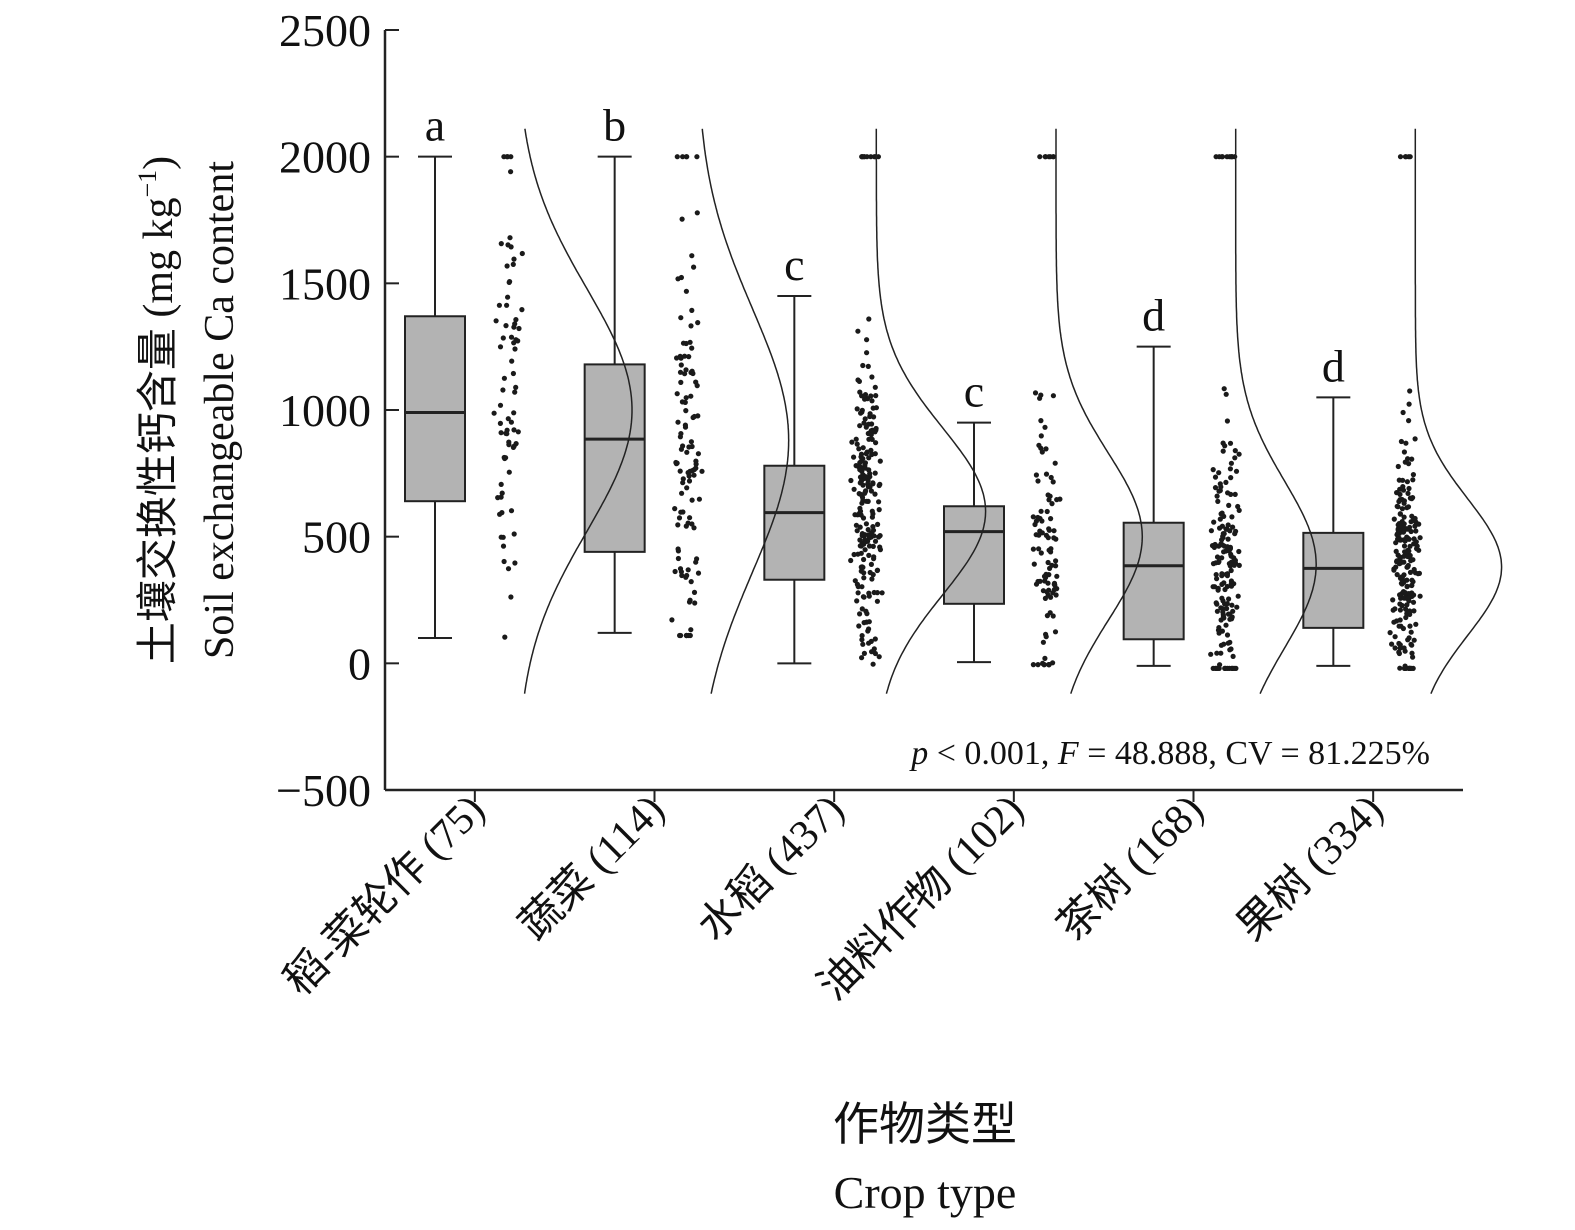 The height and width of the screenshot is (1230, 1575). Describe the element at coordinates (772, 869) in the screenshot. I see `x-tick-label: 水稻 (437)` at that location.